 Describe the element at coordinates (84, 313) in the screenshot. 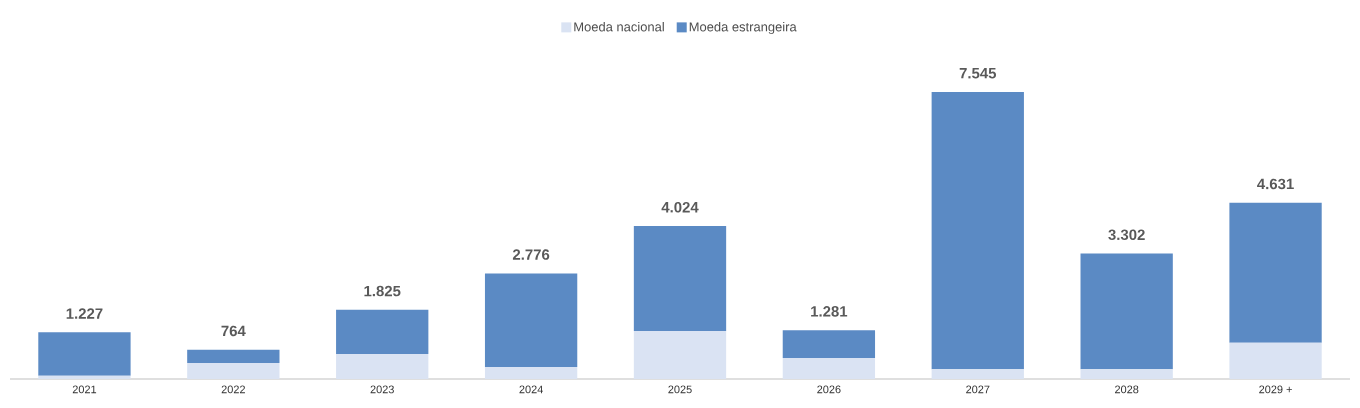

I see `annotation: 1.227` at that location.